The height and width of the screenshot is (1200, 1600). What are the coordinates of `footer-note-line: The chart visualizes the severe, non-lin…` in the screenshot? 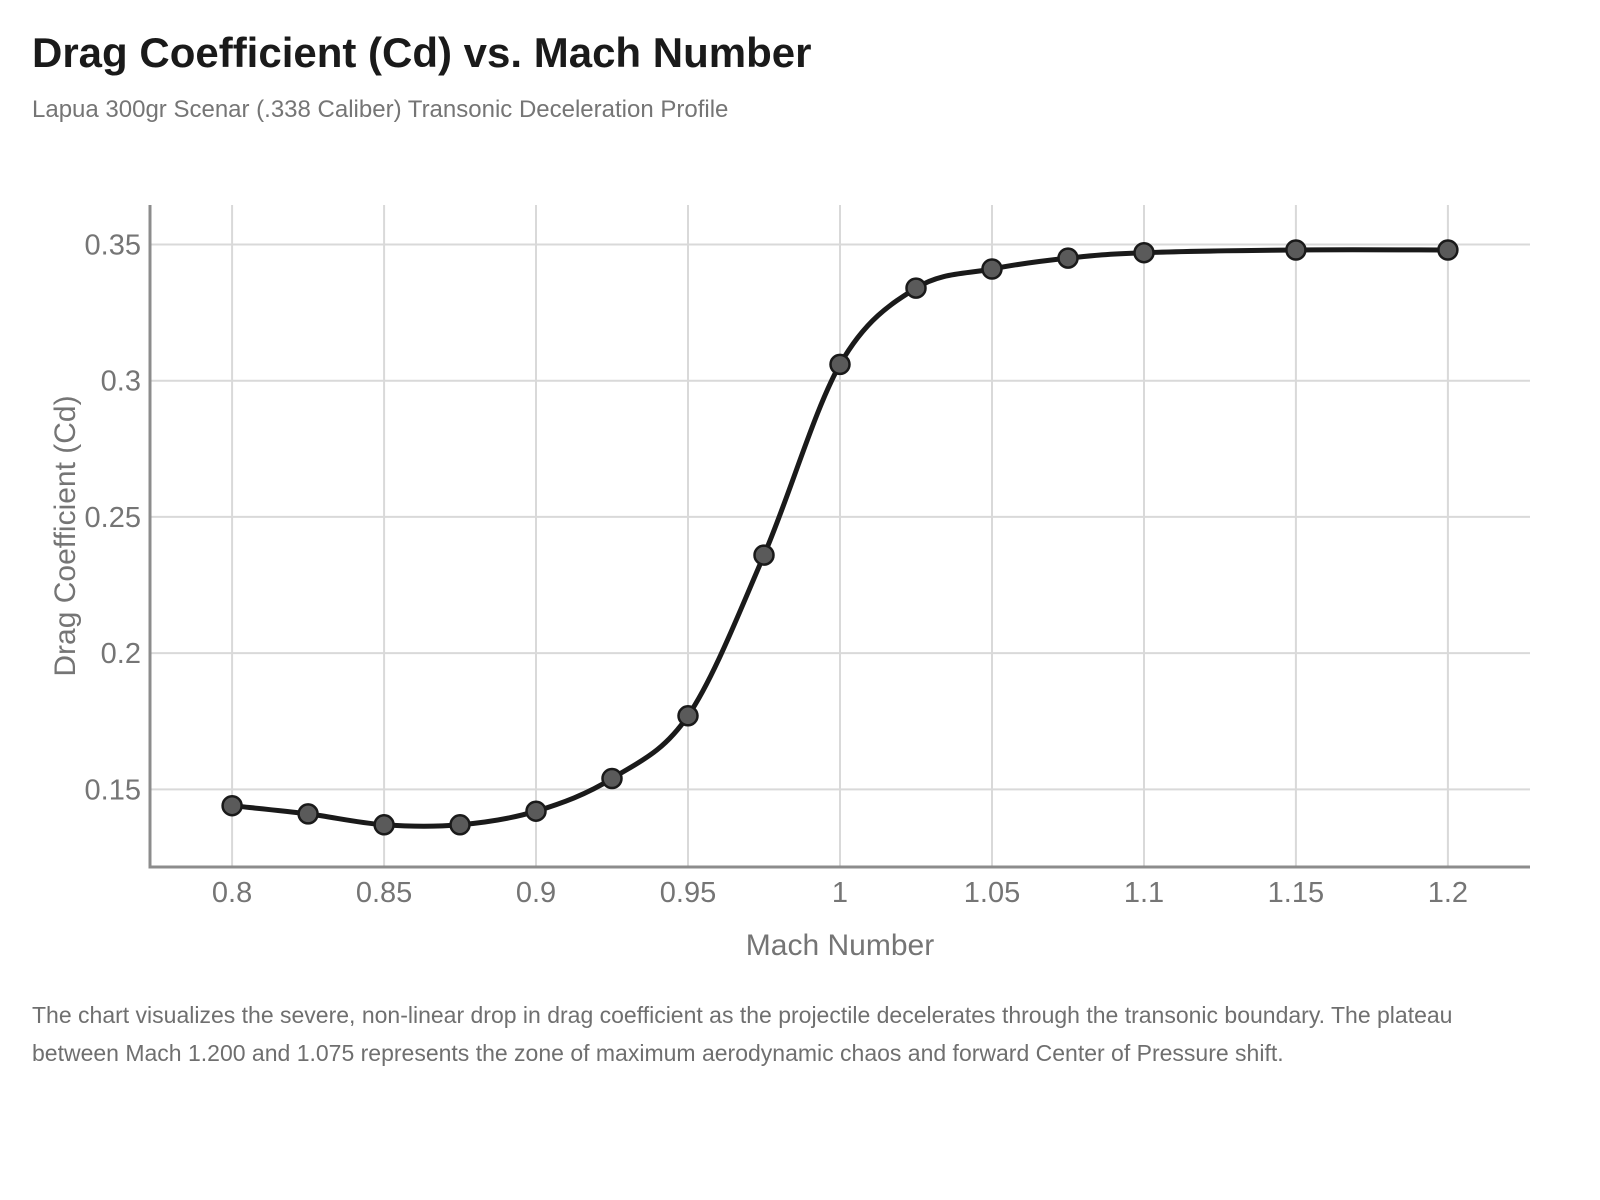 It's located at (742, 1015).